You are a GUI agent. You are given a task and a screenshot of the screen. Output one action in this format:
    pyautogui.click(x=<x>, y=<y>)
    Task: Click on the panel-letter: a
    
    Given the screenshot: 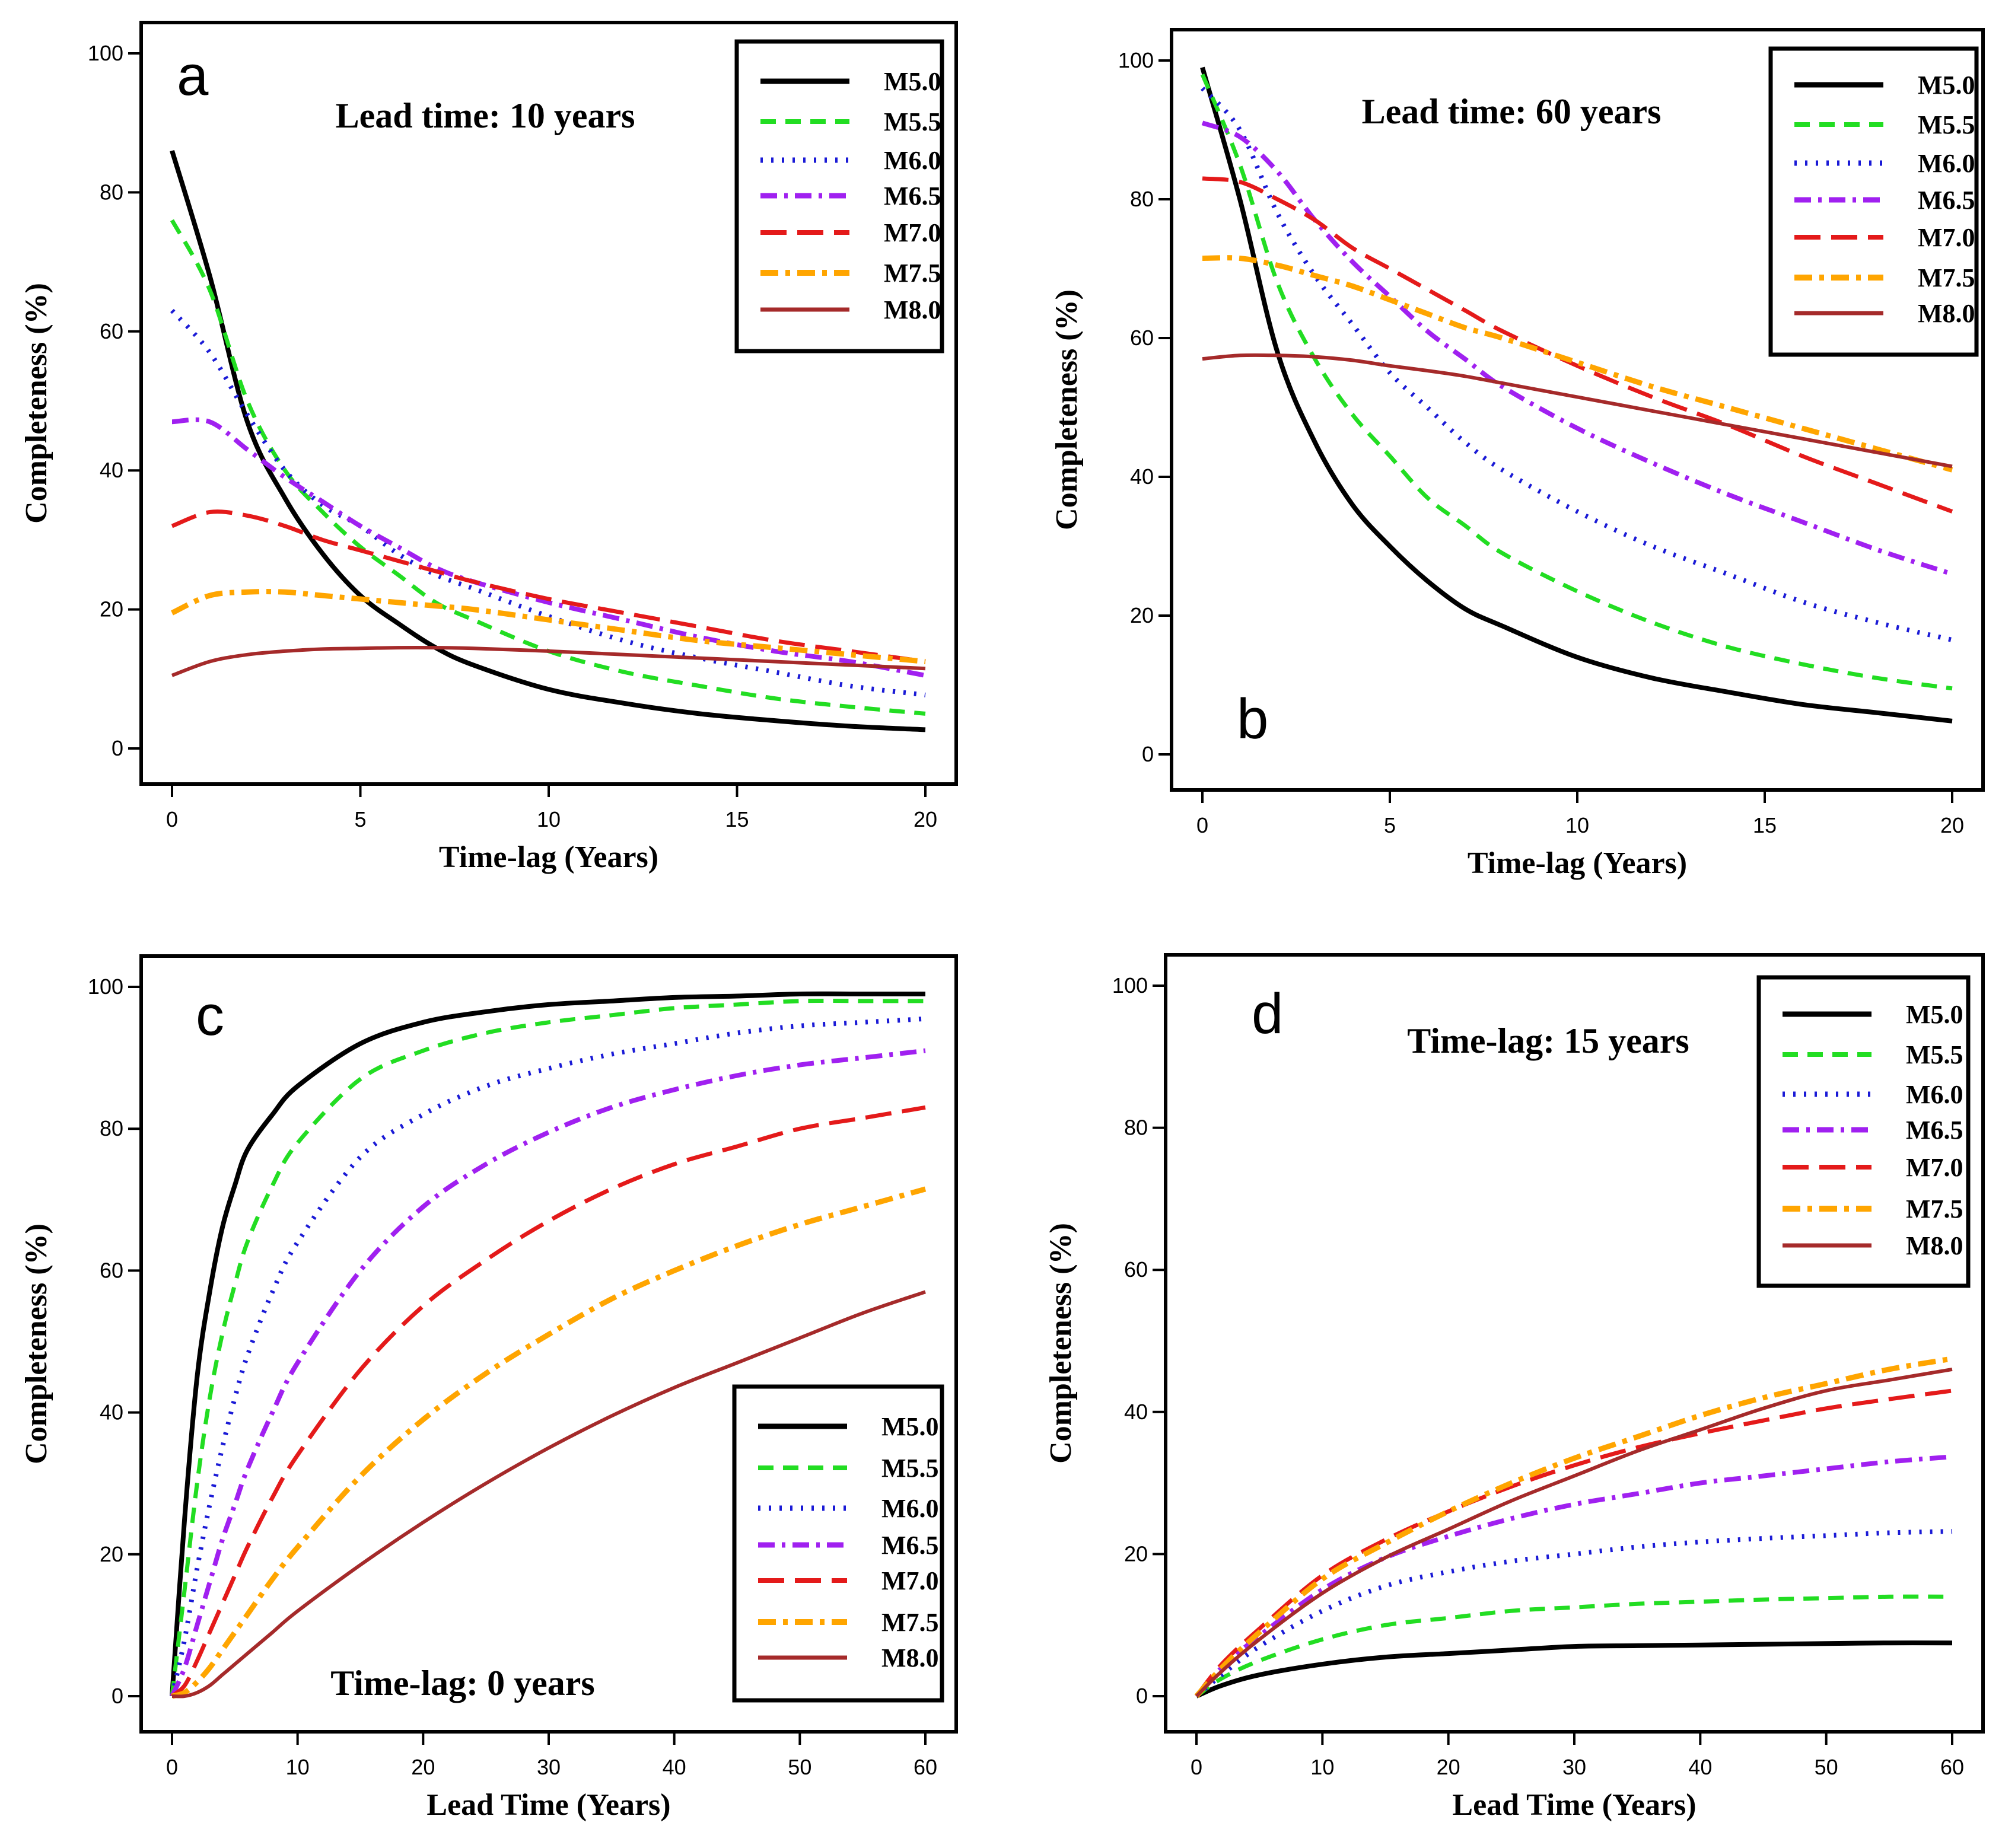 What is the action you would take?
    pyautogui.click(x=193, y=75)
    